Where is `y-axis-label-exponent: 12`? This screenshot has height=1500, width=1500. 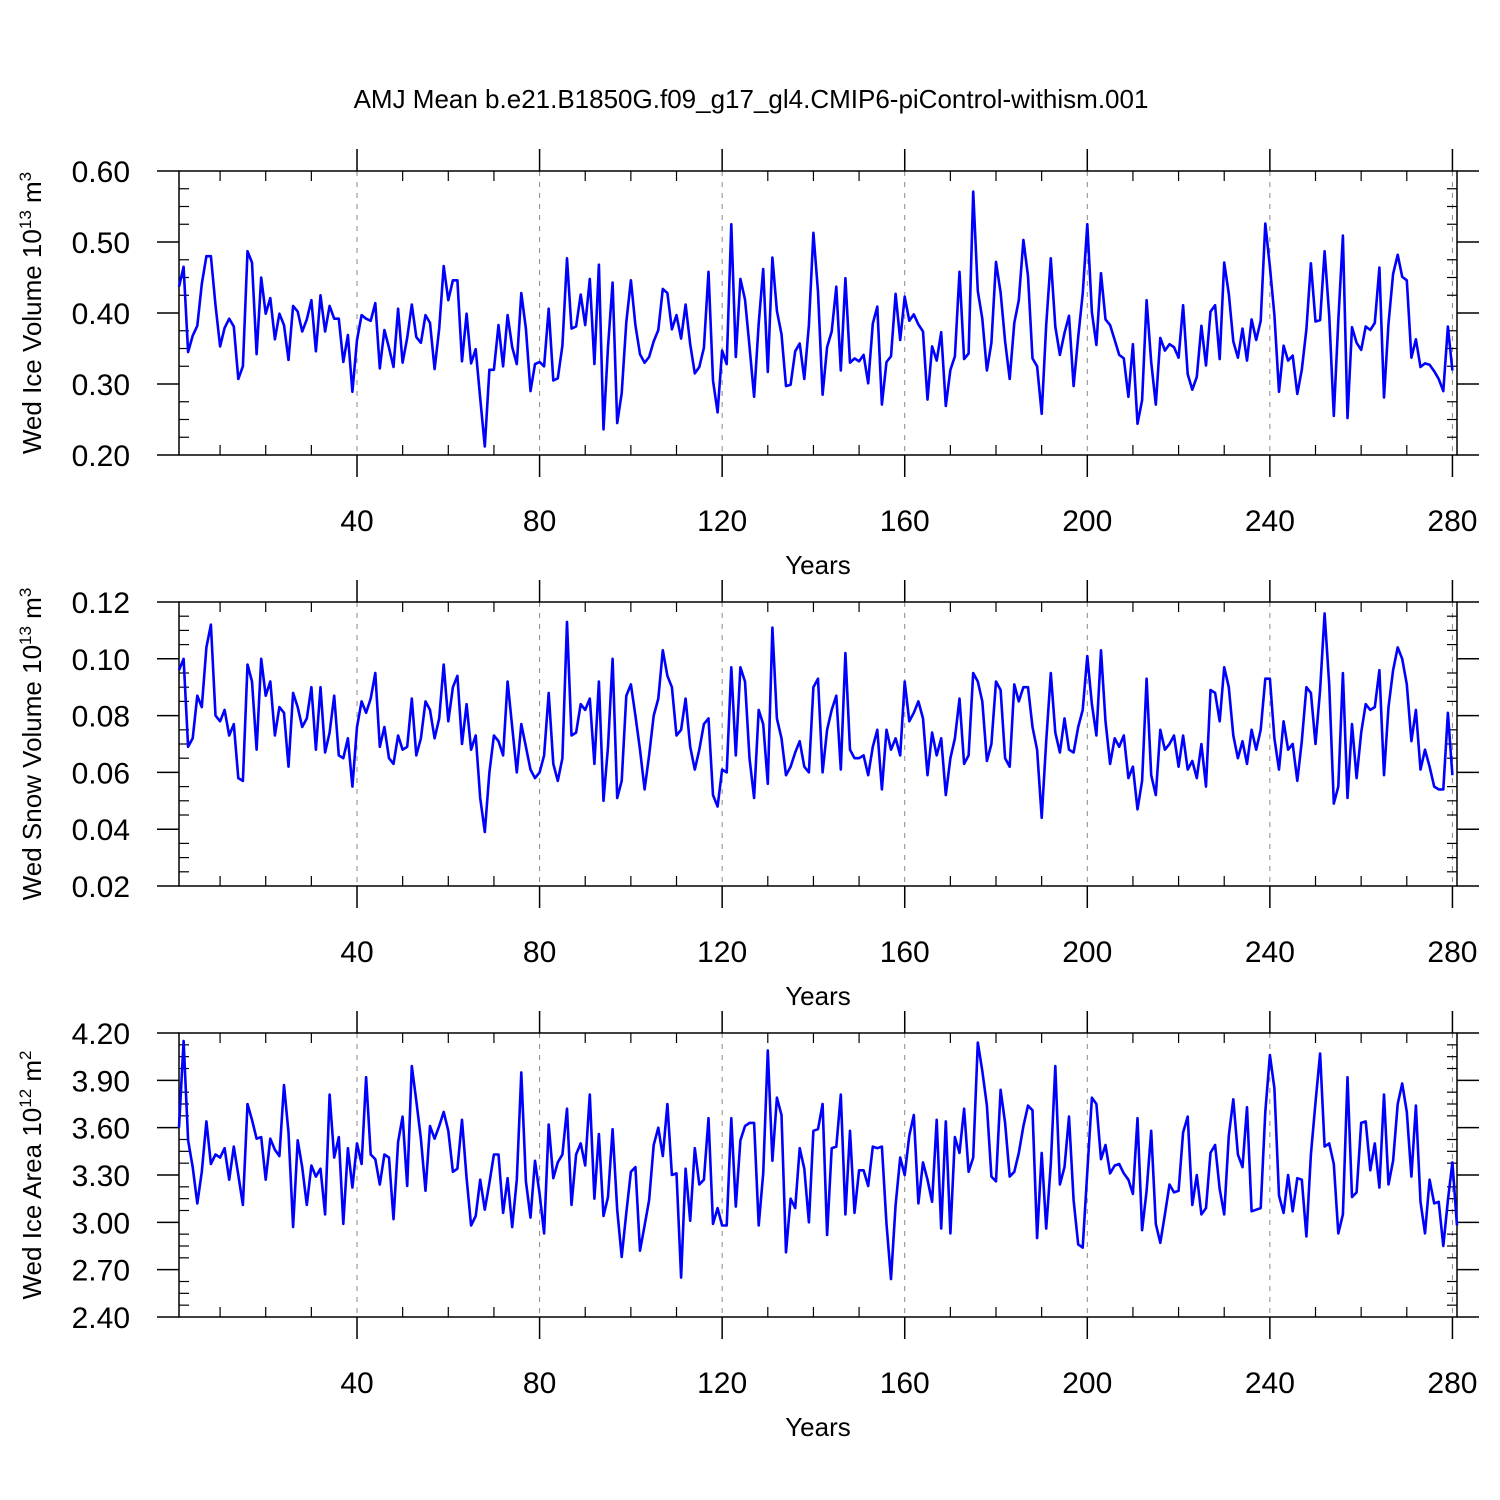
y-axis-label-exponent: 12 is located at coordinates (25, 1098).